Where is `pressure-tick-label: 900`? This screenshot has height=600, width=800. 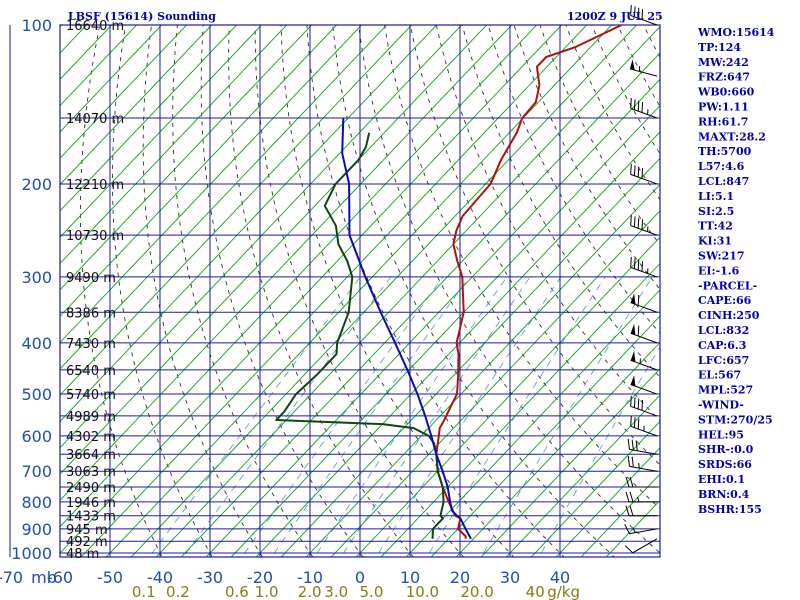 pressure-tick-label: 900 is located at coordinates (36, 529).